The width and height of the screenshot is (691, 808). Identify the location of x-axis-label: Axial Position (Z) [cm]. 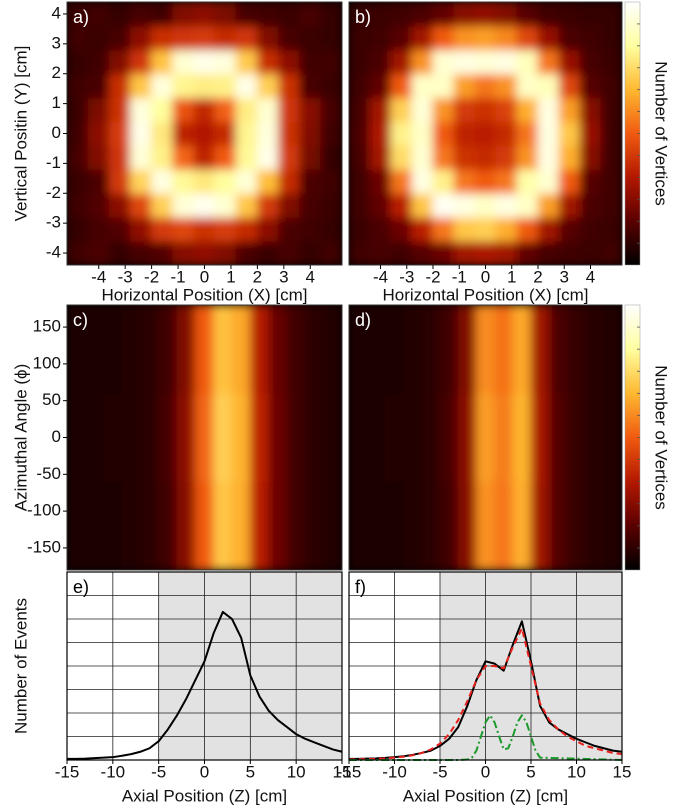
(204, 795).